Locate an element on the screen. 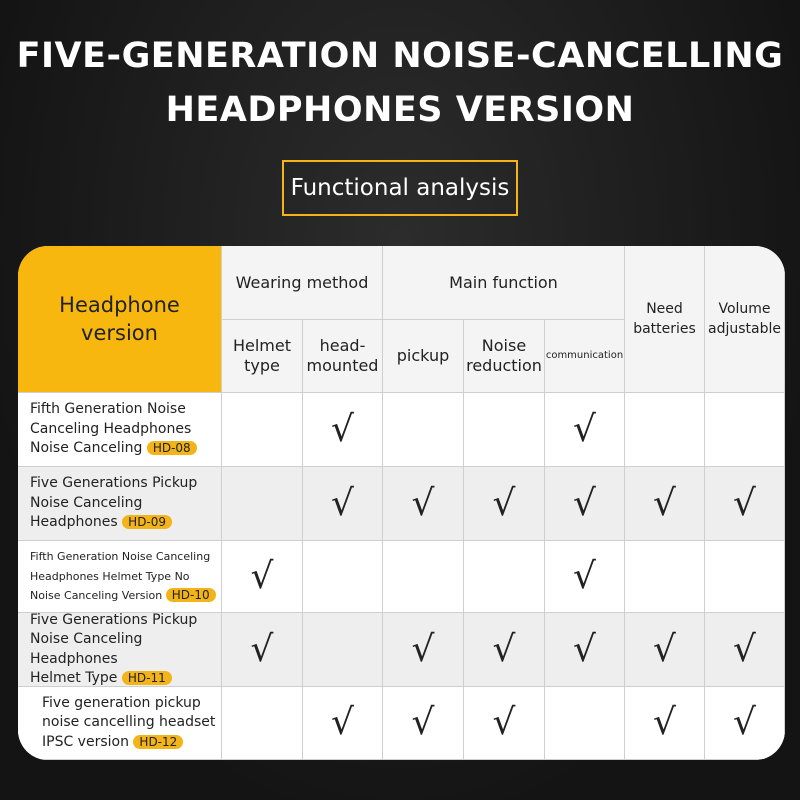 Image resolution: width=800 pixels, height=800 pixels. model-tag: HD-10 is located at coordinates (190, 595).